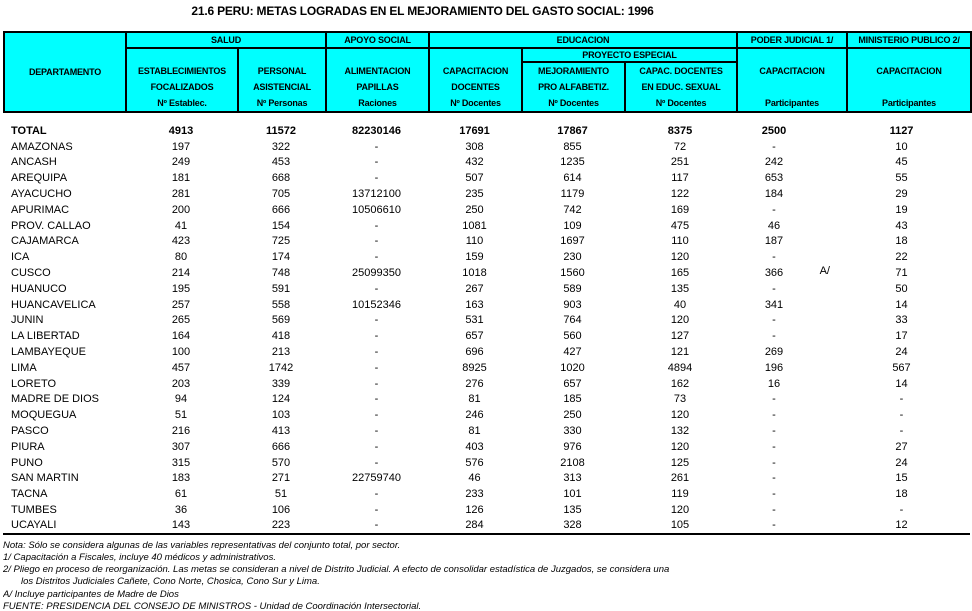  What do you see at coordinates (680, 368) in the screenshot?
I see `value-cell: 4894` at bounding box center [680, 368].